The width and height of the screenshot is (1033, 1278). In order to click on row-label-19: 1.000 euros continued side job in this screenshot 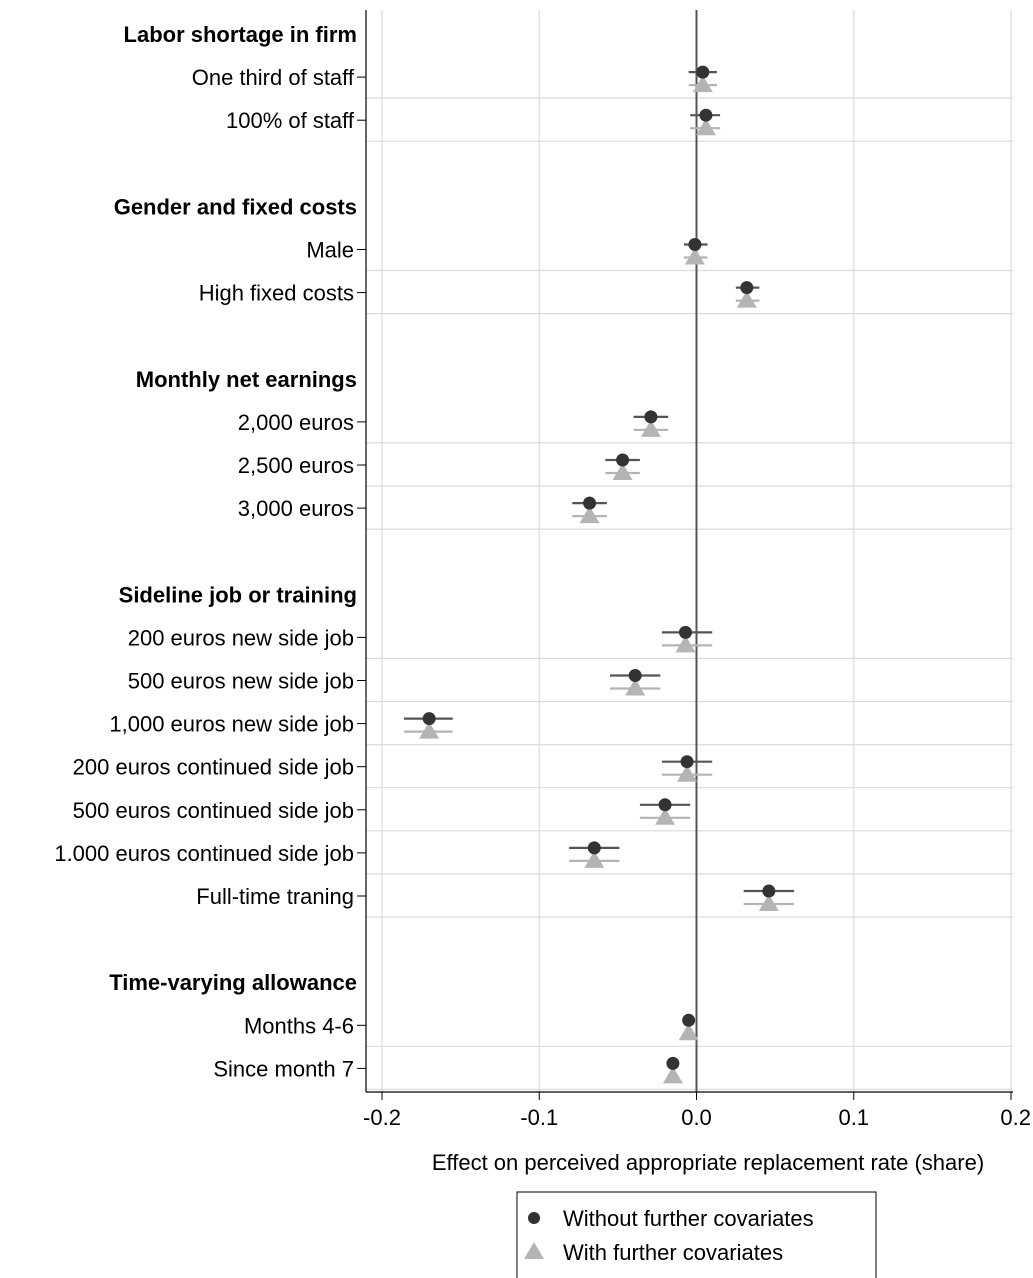, I will do `click(204, 853)`.